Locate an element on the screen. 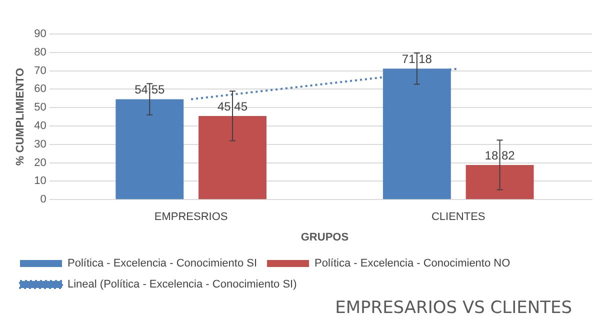 The image size is (606, 322). y-tick-label: 0 is located at coordinates (43, 200).